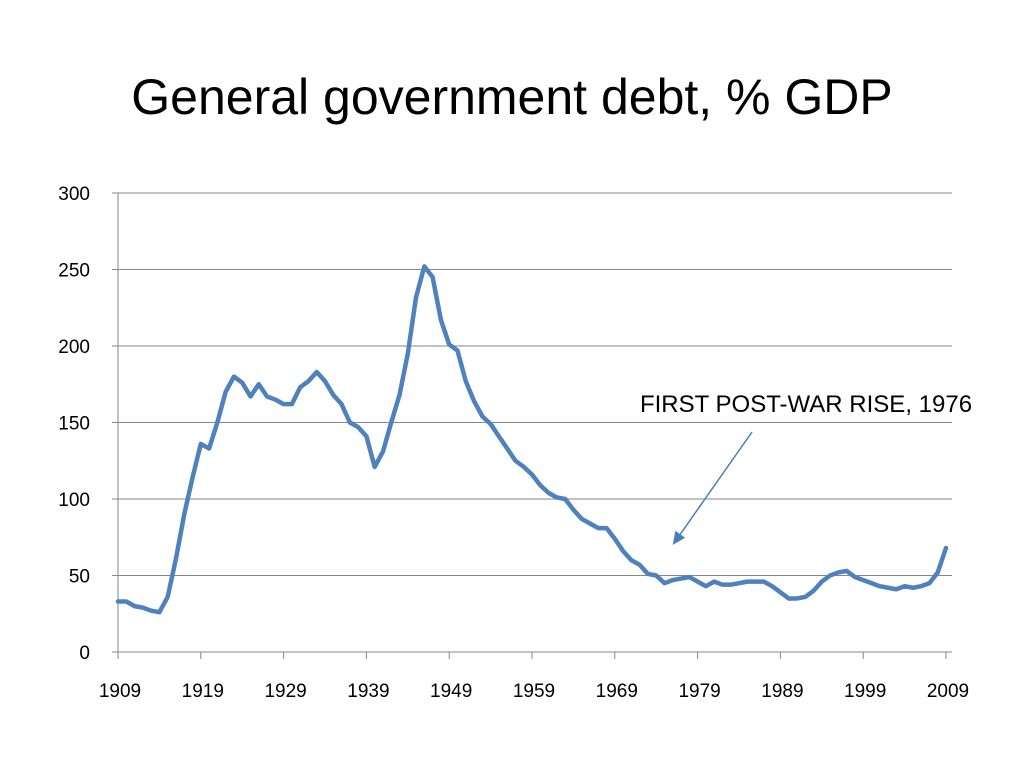  Describe the element at coordinates (782, 691) in the screenshot. I see `x-tick-label: 1989` at that location.